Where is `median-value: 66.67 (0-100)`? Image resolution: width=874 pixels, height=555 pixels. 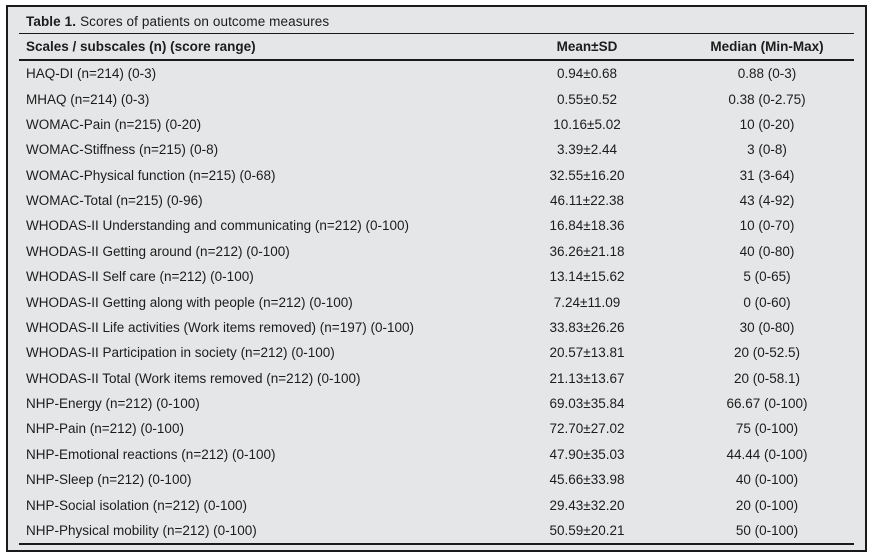 median-value: 66.67 (0-100) is located at coordinates (767, 404).